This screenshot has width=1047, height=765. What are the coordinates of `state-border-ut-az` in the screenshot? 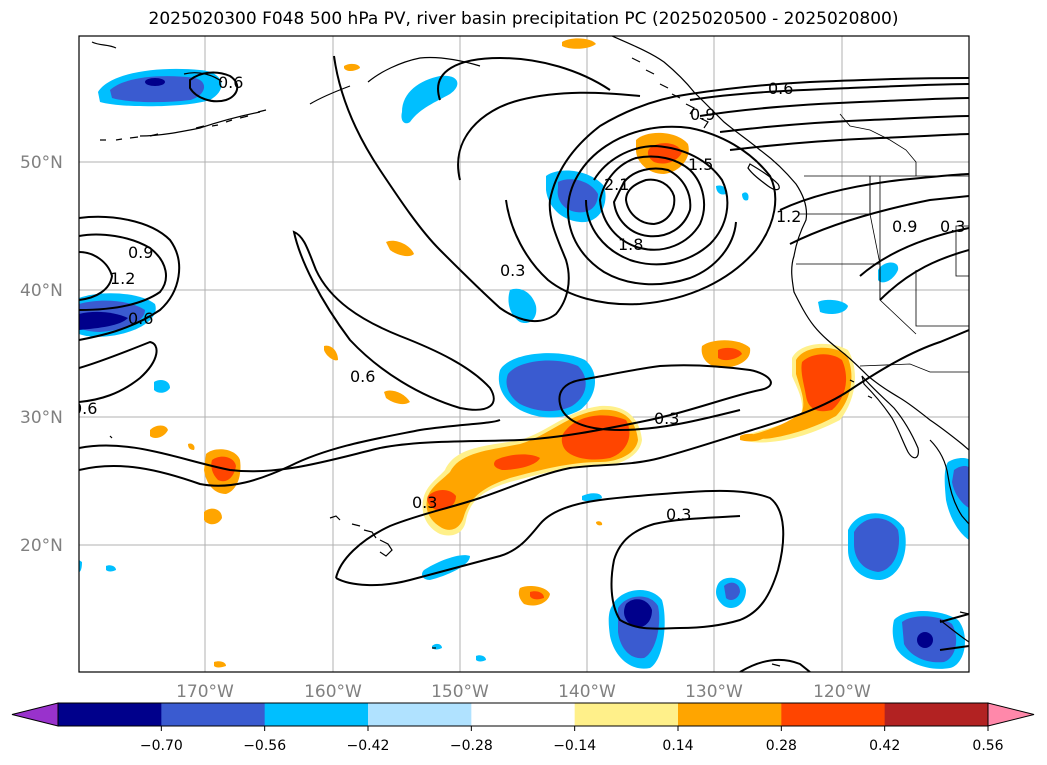 It's located at (942, 298).